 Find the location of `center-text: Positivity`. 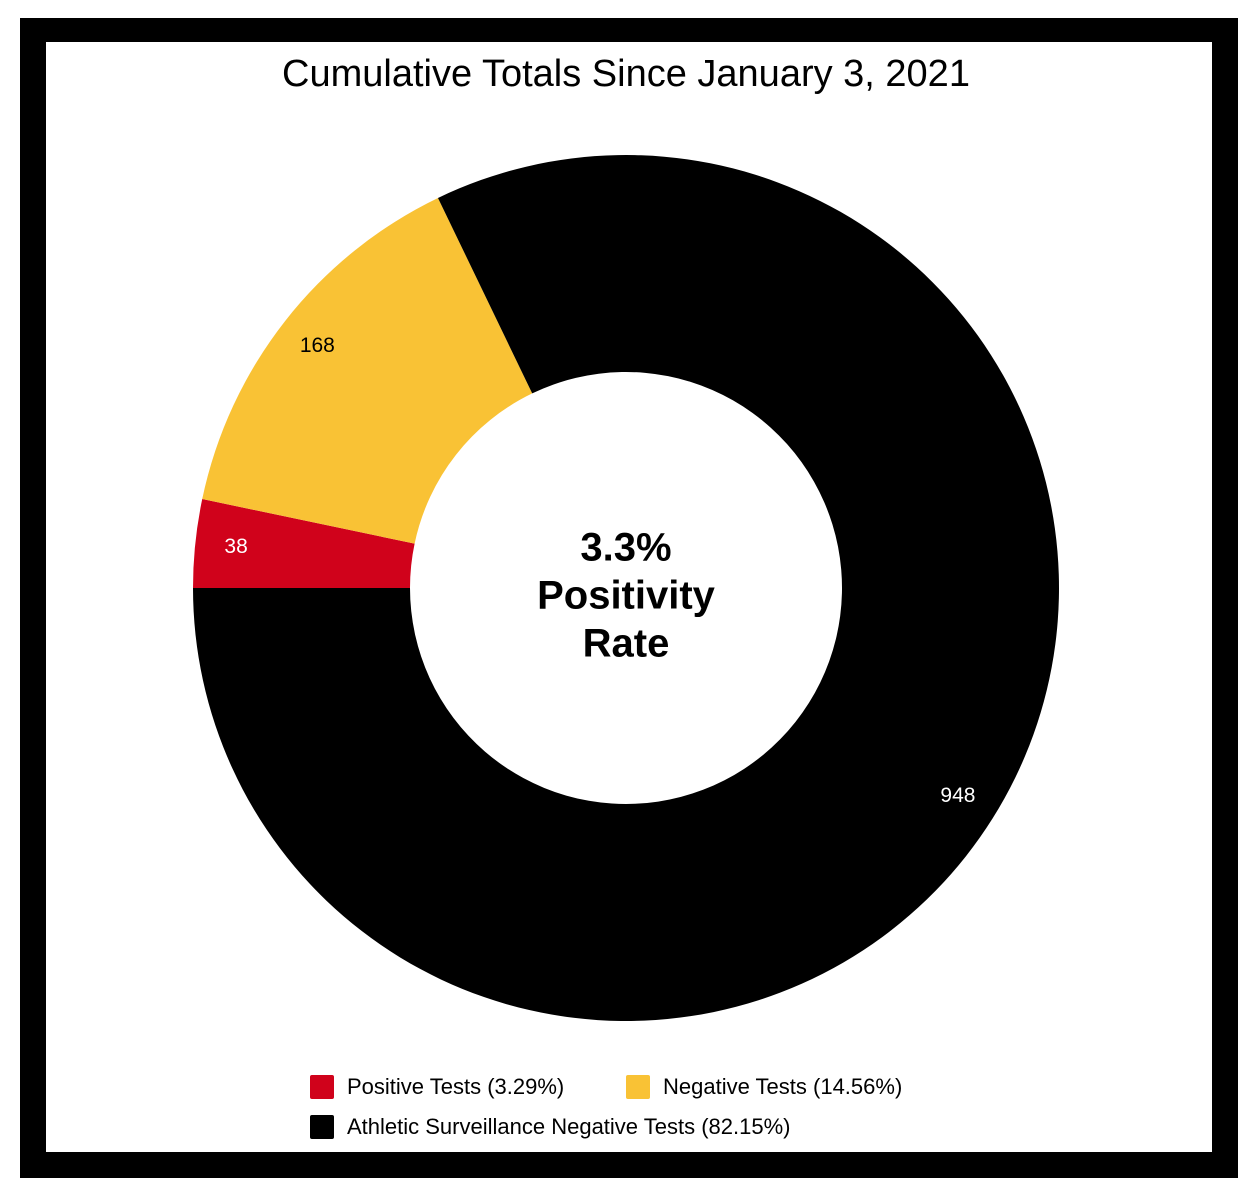

center-text: Positivity is located at coordinates (626, 596).